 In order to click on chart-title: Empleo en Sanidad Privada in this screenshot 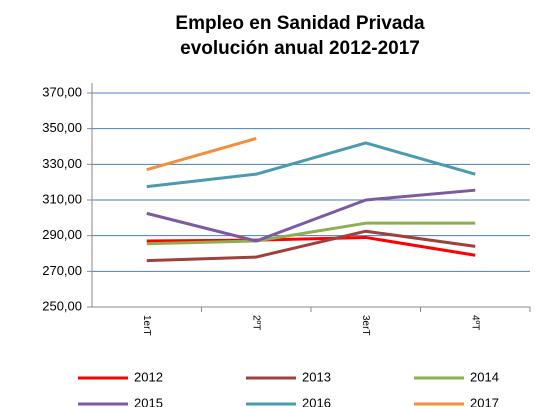, I will do `click(300, 23)`.